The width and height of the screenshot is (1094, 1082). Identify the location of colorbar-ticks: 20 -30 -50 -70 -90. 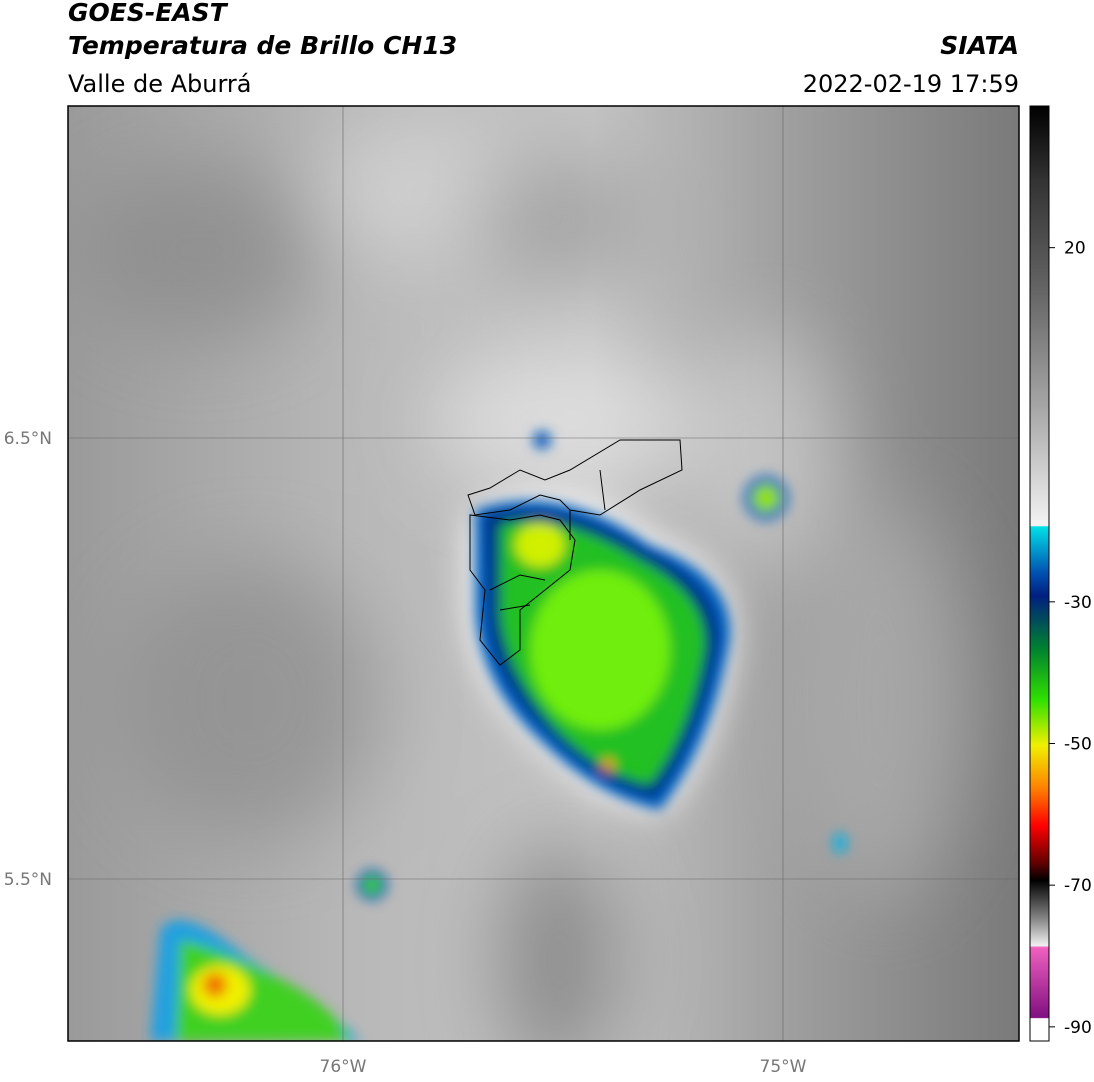
(1070, 638).